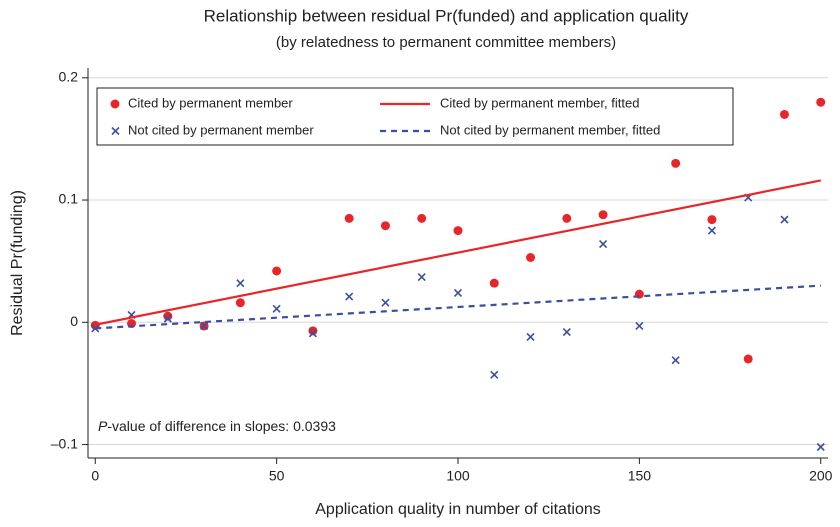 This screenshot has height=527, width=840. I want to click on annotation: P-value of difference in slopes: 0.0393, so click(217, 426).